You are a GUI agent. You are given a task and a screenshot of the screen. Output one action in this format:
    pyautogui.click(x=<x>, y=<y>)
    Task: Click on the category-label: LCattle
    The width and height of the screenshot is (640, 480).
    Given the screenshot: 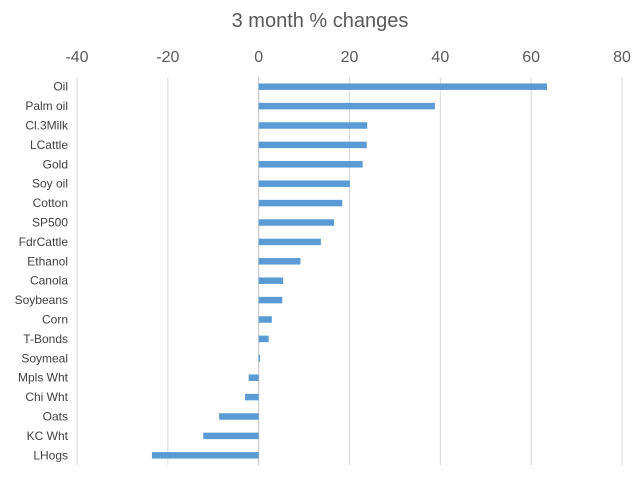 What is the action you would take?
    pyautogui.click(x=49, y=145)
    